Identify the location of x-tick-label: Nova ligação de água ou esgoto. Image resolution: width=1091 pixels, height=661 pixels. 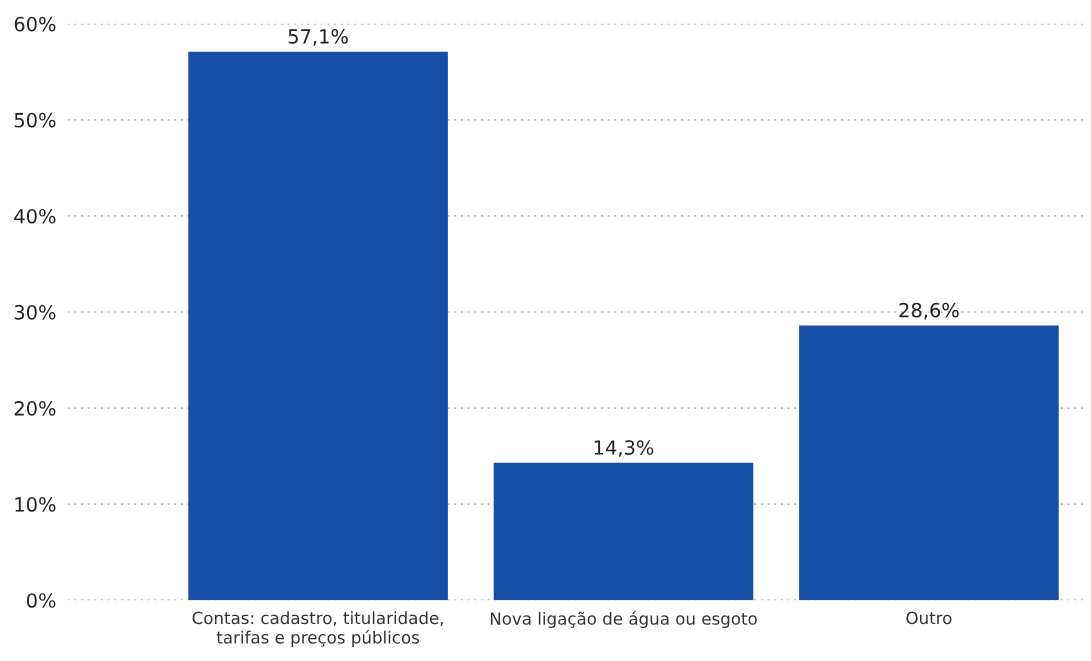
(623, 620).